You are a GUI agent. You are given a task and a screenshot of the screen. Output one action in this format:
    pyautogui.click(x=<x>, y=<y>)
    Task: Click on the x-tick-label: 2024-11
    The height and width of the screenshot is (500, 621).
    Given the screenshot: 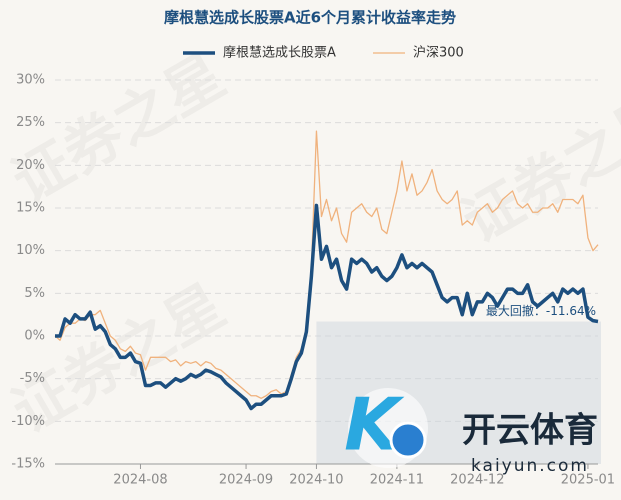 What is the action you would take?
    pyautogui.click(x=397, y=480)
    